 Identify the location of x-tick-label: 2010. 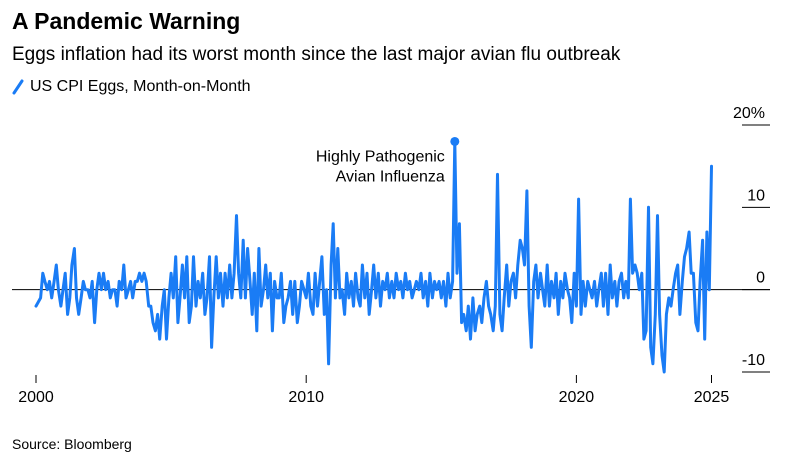
(306, 397).